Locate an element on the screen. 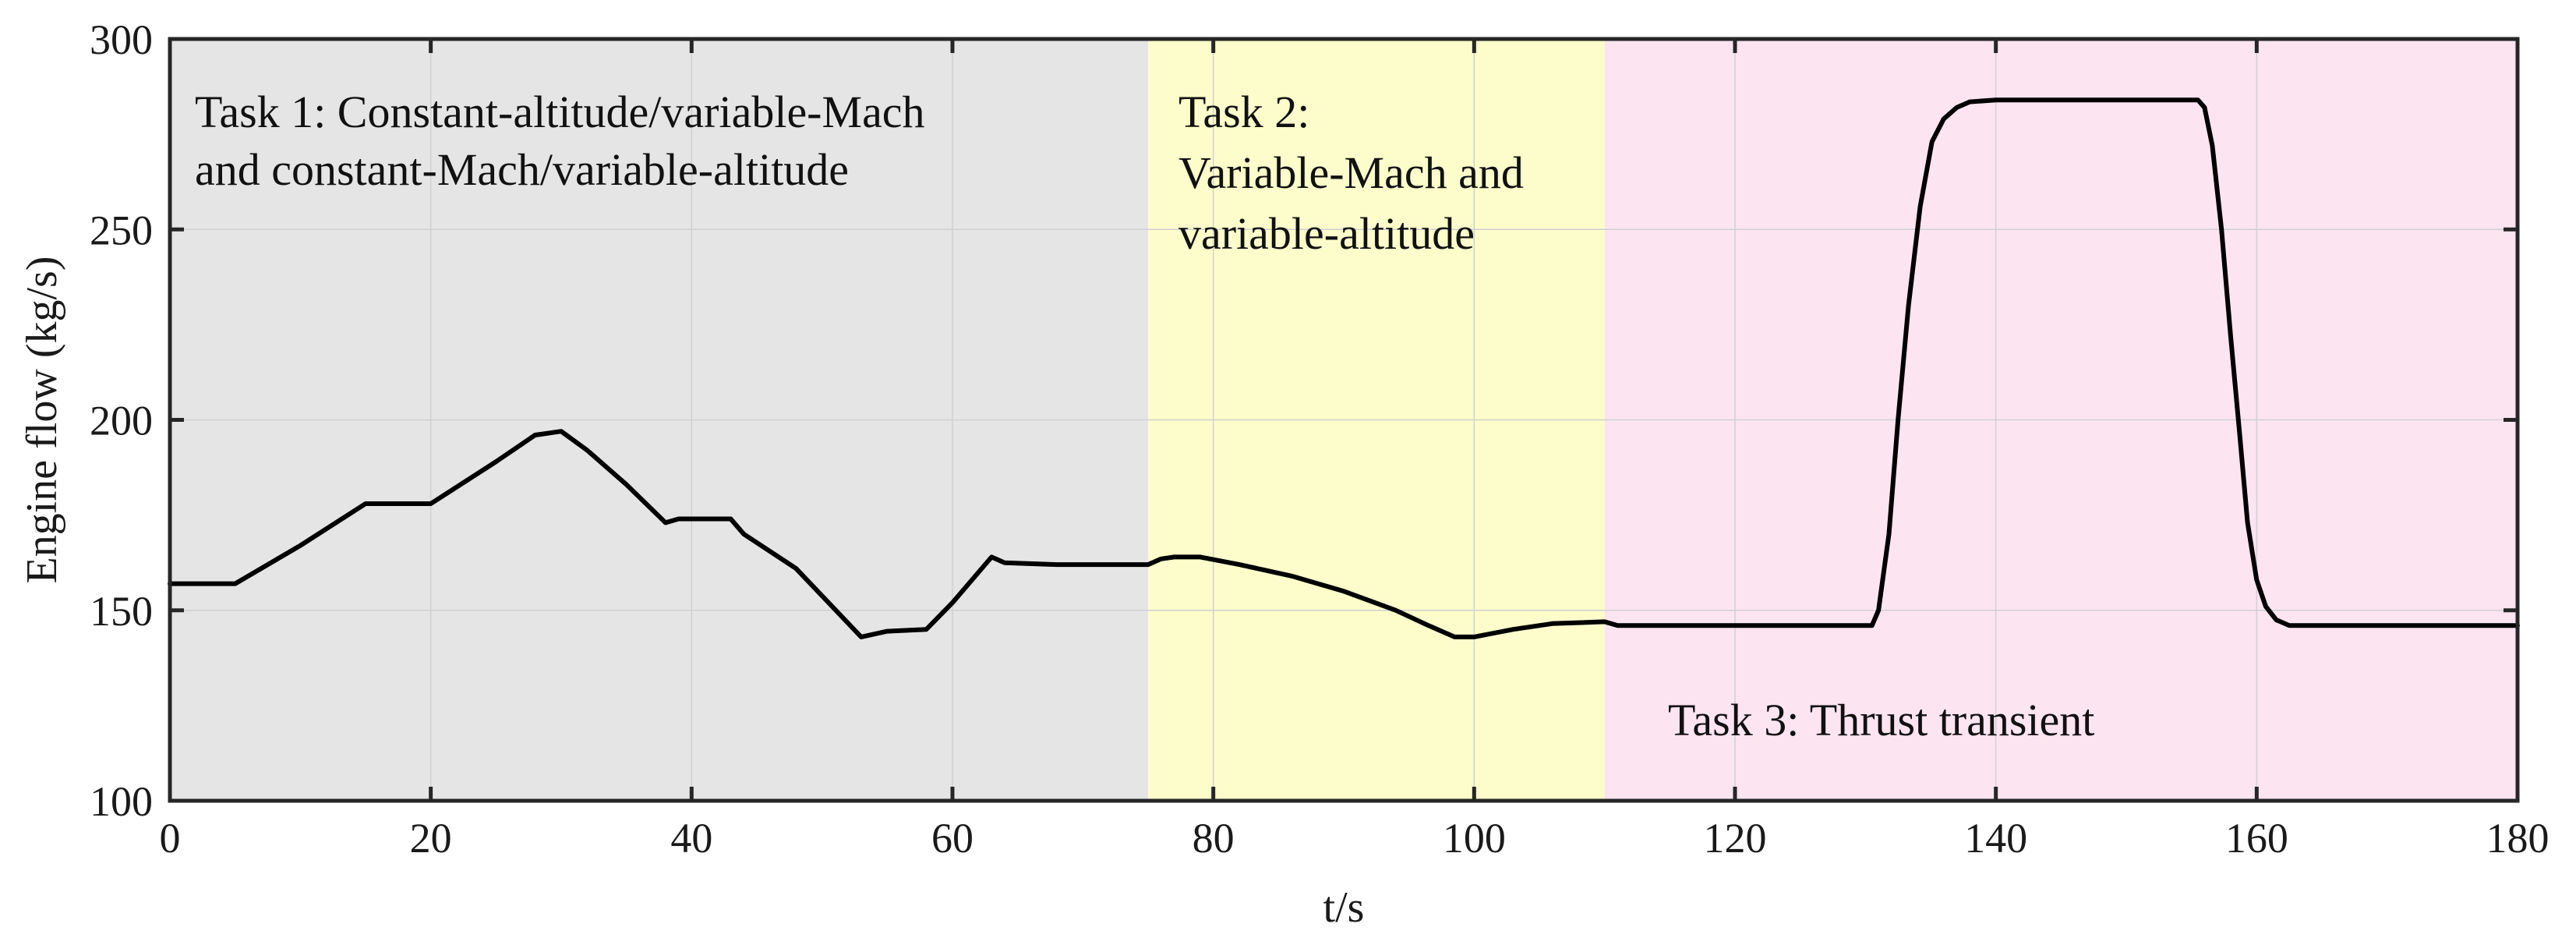  task-2-label-line-3: variable-altitude is located at coordinates (1326, 234).